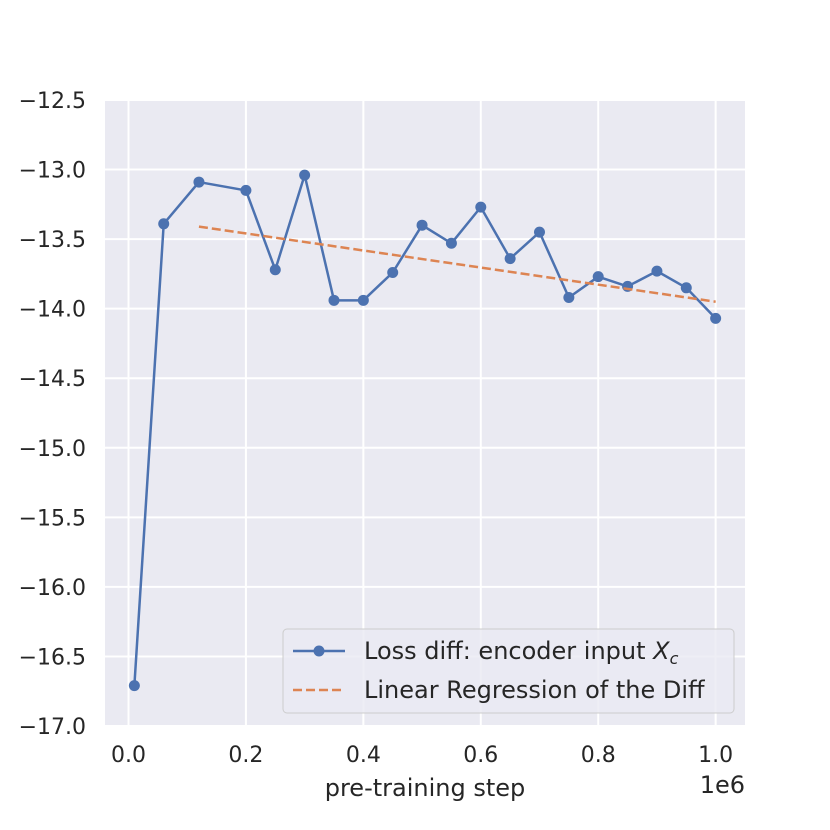 This screenshot has width=830, height=830. I want to click on legend-box, so click(508, 671).